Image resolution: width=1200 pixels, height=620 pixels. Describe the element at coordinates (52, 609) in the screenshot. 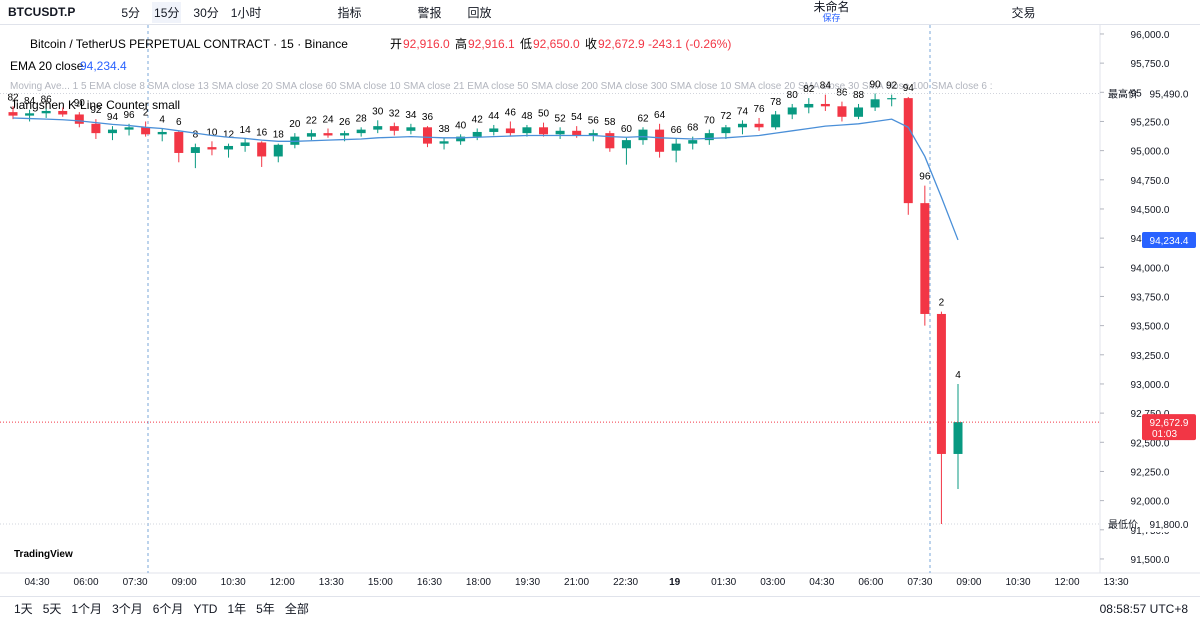

I see `range-button: 5天` at that location.